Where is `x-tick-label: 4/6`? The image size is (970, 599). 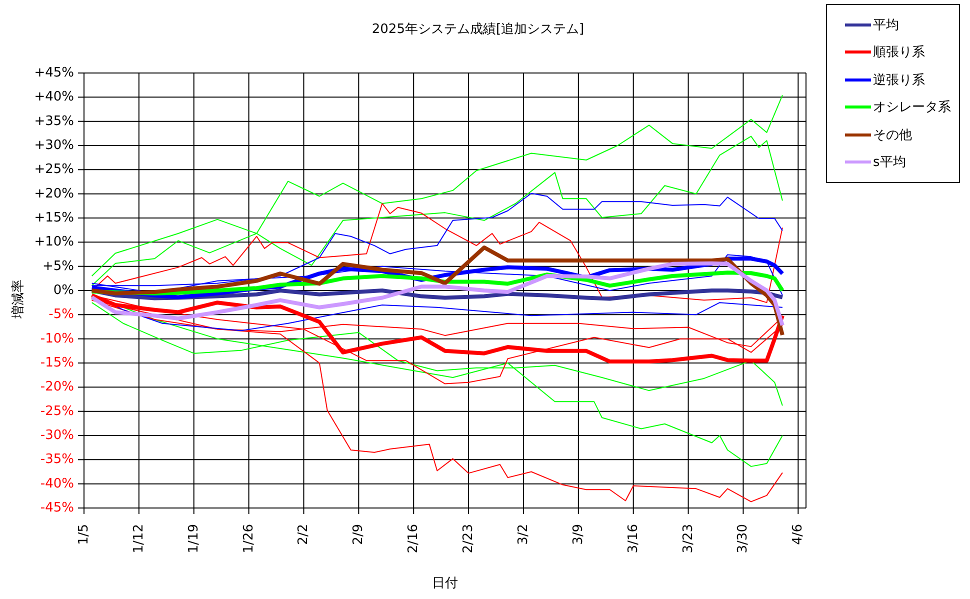
x-tick-label: 4/6 is located at coordinates (798, 534).